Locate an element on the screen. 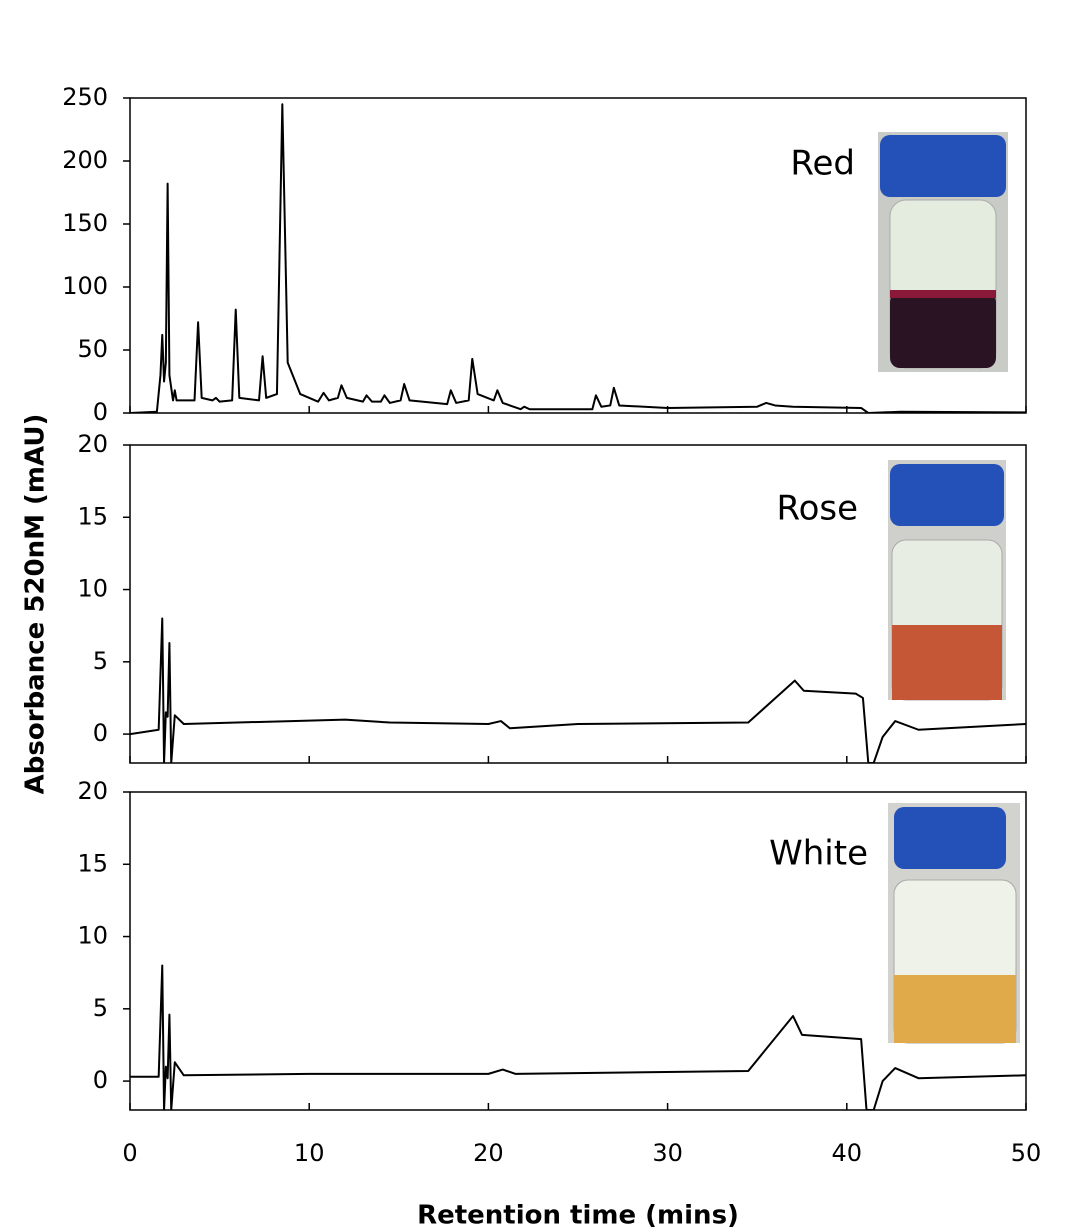 The image size is (1086, 1232). y-tick-label: 250 is located at coordinates (85, 97).